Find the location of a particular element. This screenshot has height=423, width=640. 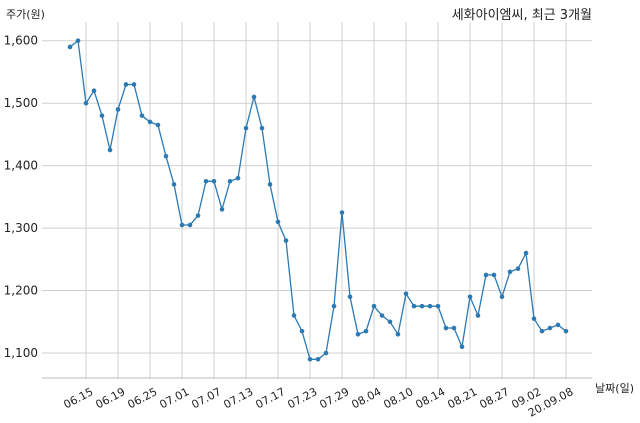

y-tick-label: 1,200 is located at coordinates (21, 291).